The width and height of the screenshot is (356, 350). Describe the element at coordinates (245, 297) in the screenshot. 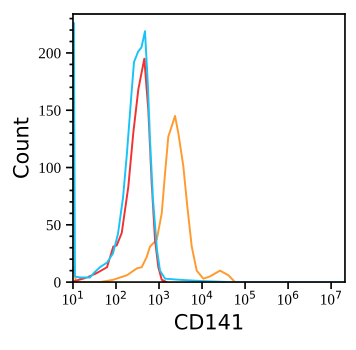

I see `x-tick-label: 10$^{5}$` at that location.